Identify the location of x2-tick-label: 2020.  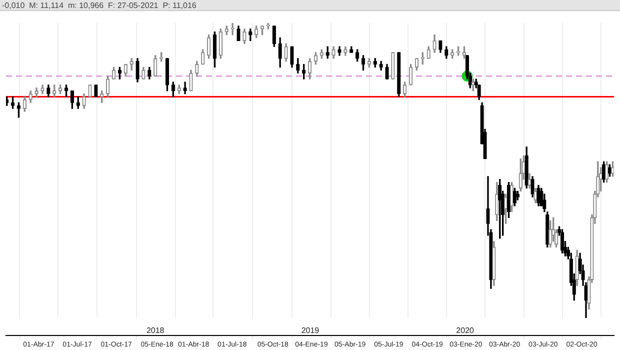
(465, 331).